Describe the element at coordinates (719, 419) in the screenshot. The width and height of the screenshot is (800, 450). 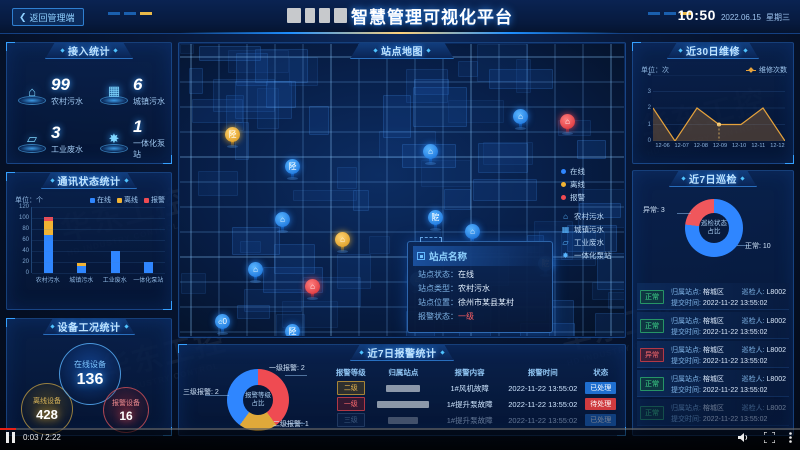
I see `inspection-row-time: 提交时间: 2022-11-22 13:55:02` at that location.